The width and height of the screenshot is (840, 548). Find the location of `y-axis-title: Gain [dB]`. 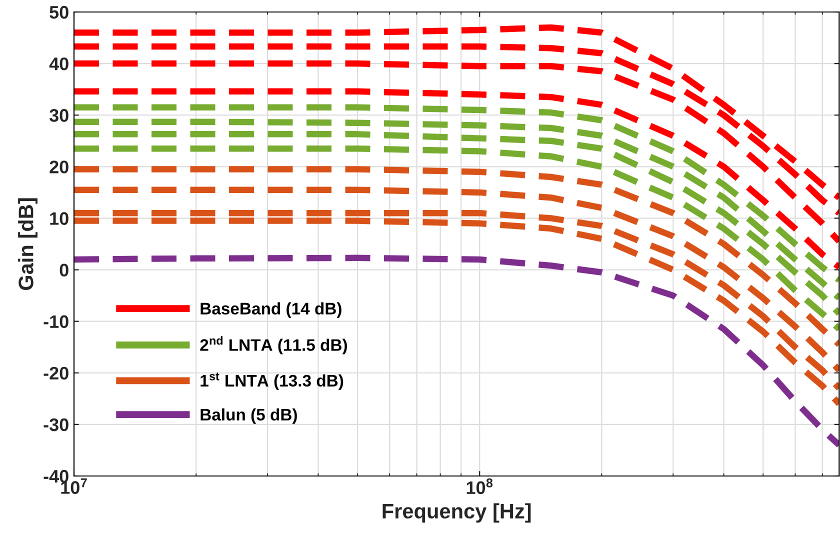

y-axis-title: Gain [dB] is located at coordinates (28, 244).